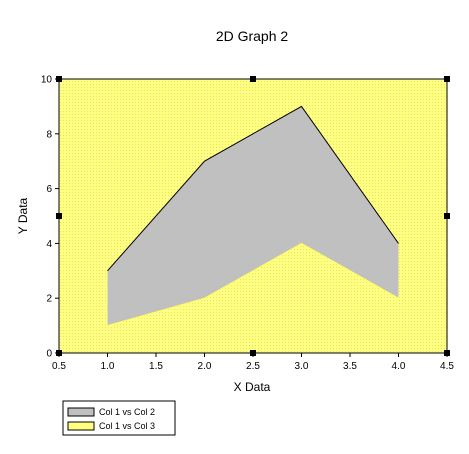 This screenshot has height=454, width=469. Describe the element at coordinates (59, 366) in the screenshot. I see `x-tick-label: 0.5` at that location.